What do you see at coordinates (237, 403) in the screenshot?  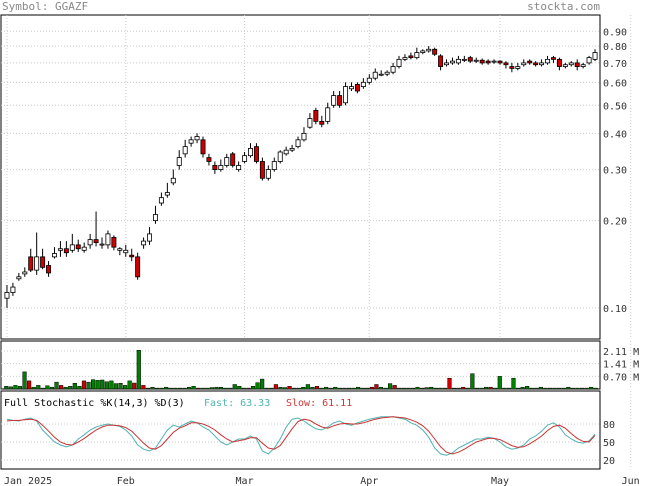 I see `fast-label: Fast: 63.33` at bounding box center [237, 403].